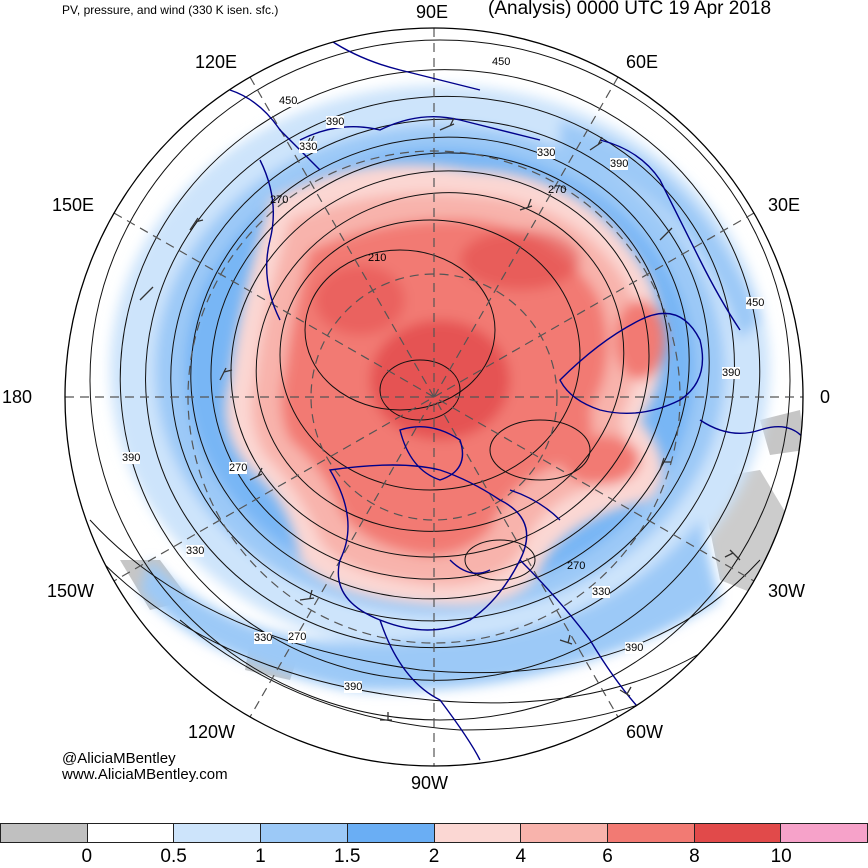 The height and width of the screenshot is (868, 868). I want to click on colorbar-tick-label: 1, so click(260, 856).